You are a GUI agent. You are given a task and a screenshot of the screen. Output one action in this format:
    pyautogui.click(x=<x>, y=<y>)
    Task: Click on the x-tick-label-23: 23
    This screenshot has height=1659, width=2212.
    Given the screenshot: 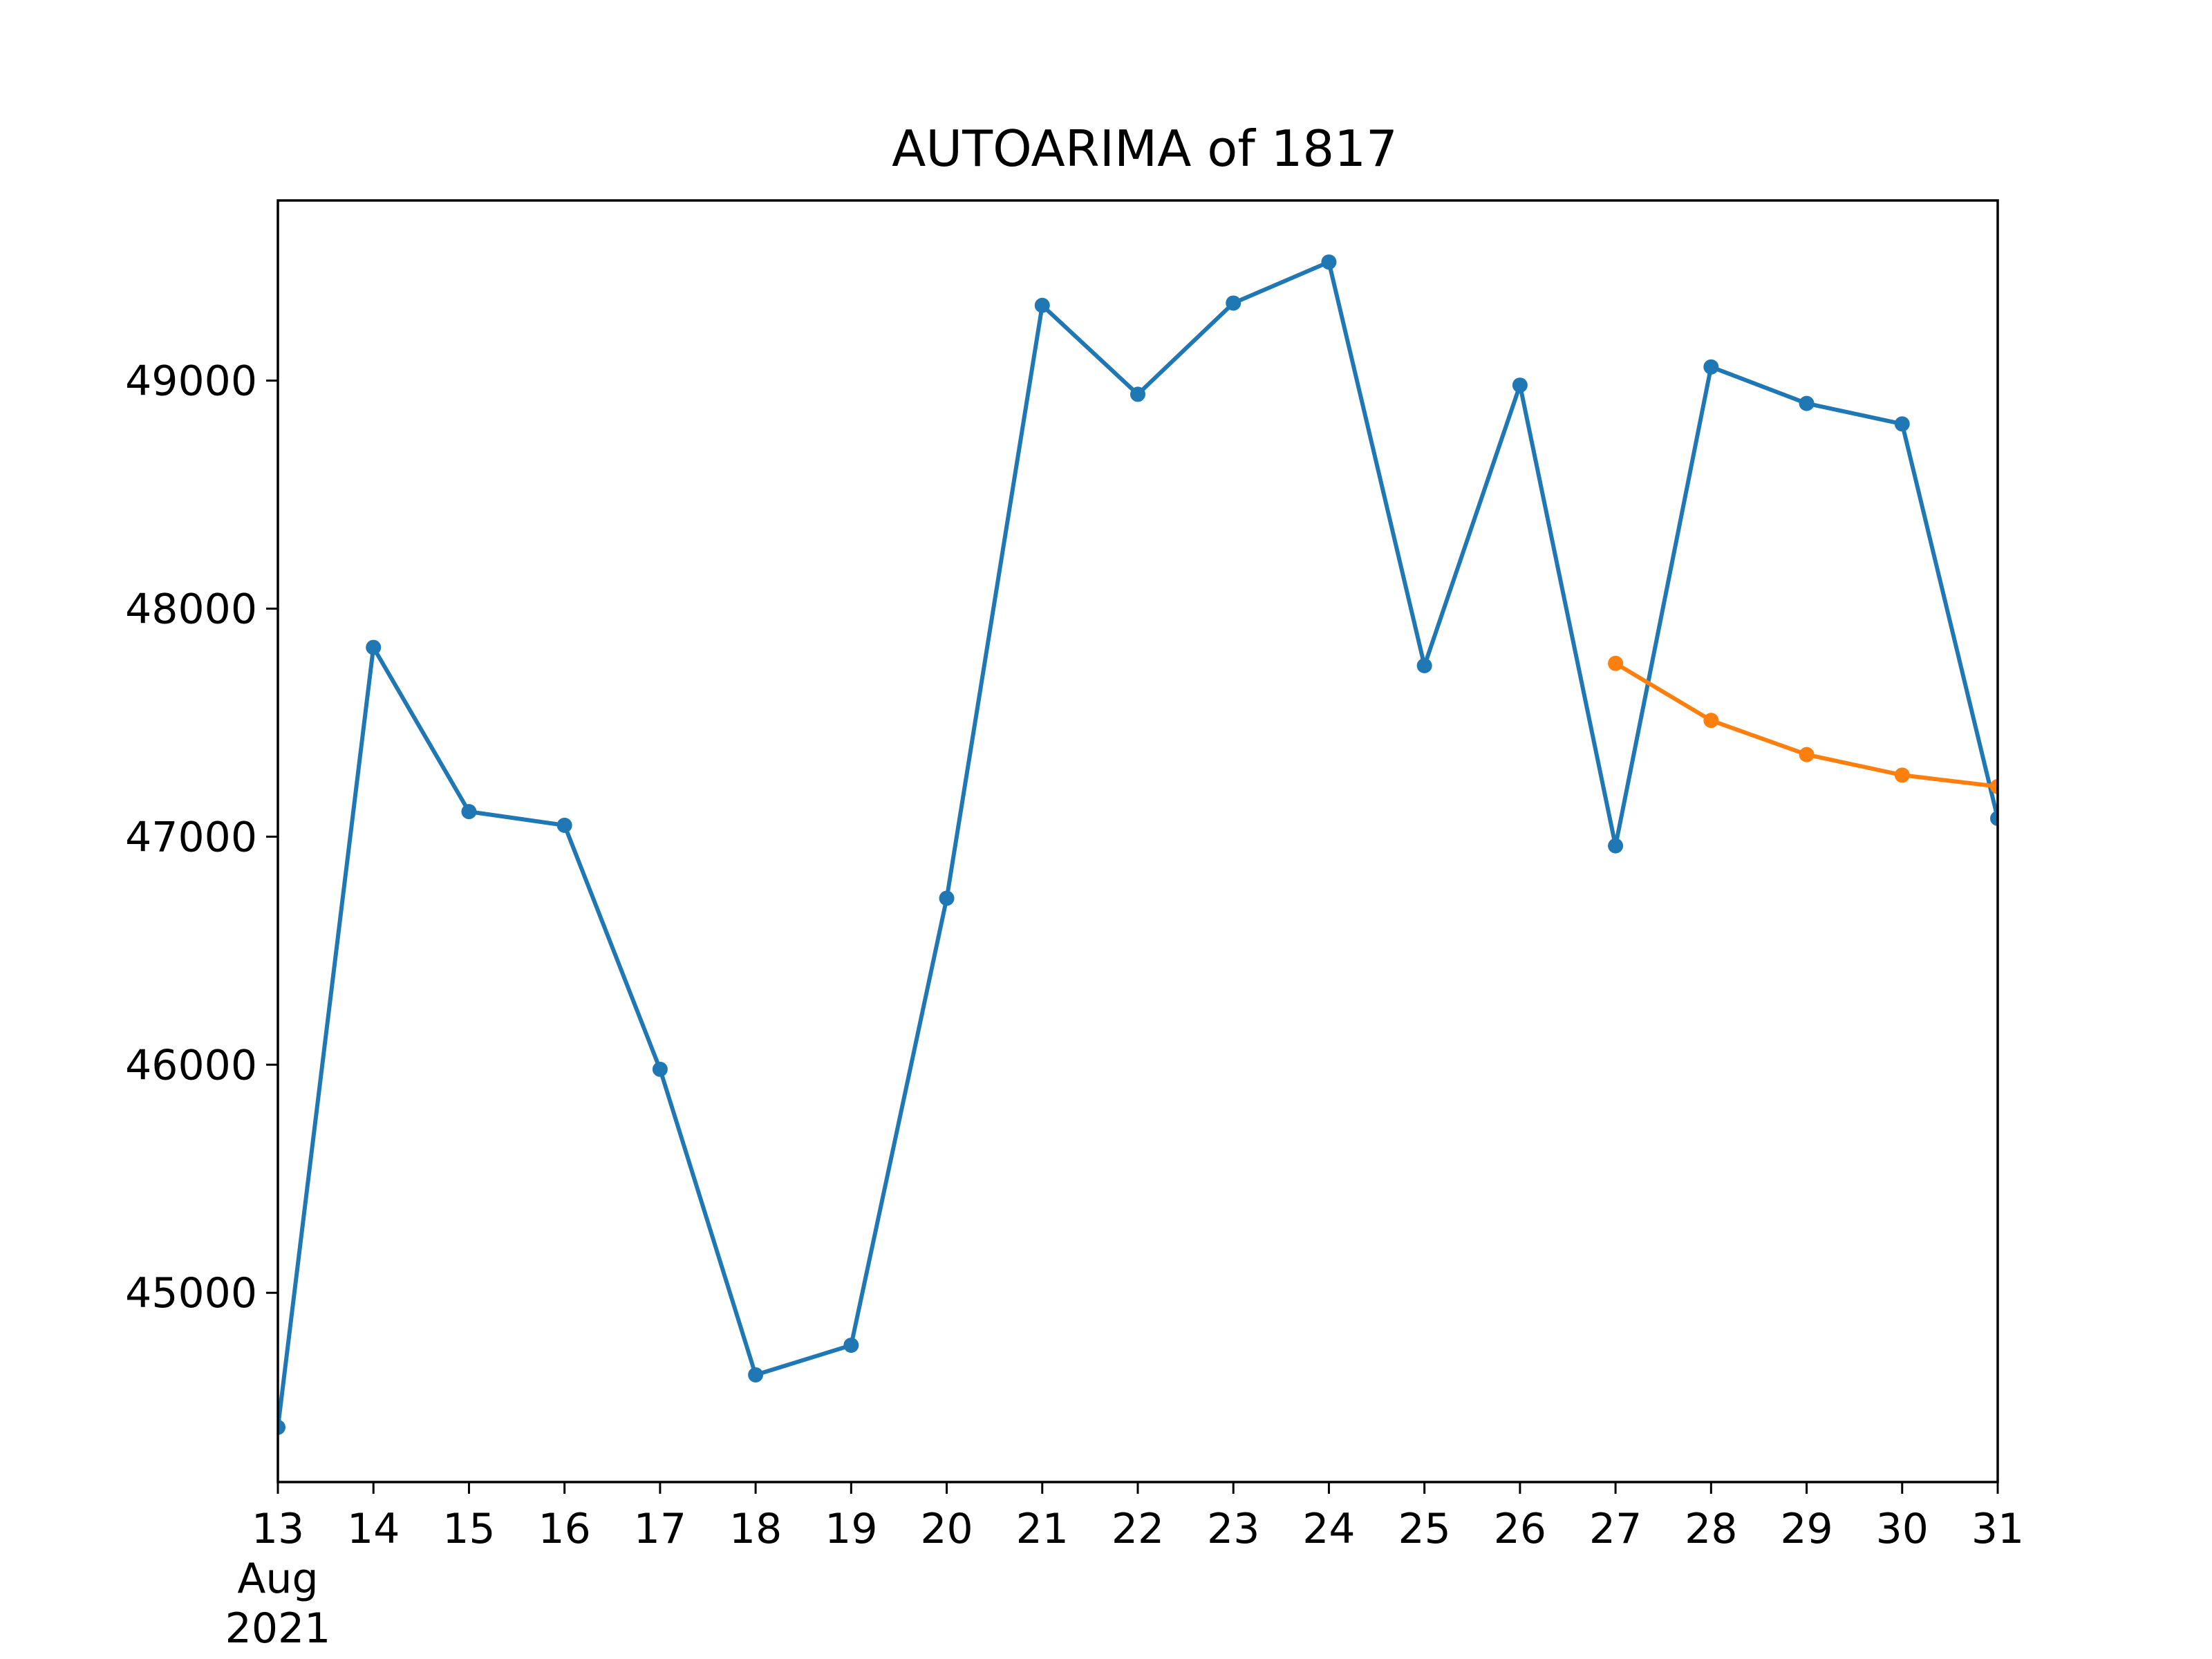 What is the action you would take?
    pyautogui.click(x=1233, y=1529)
    